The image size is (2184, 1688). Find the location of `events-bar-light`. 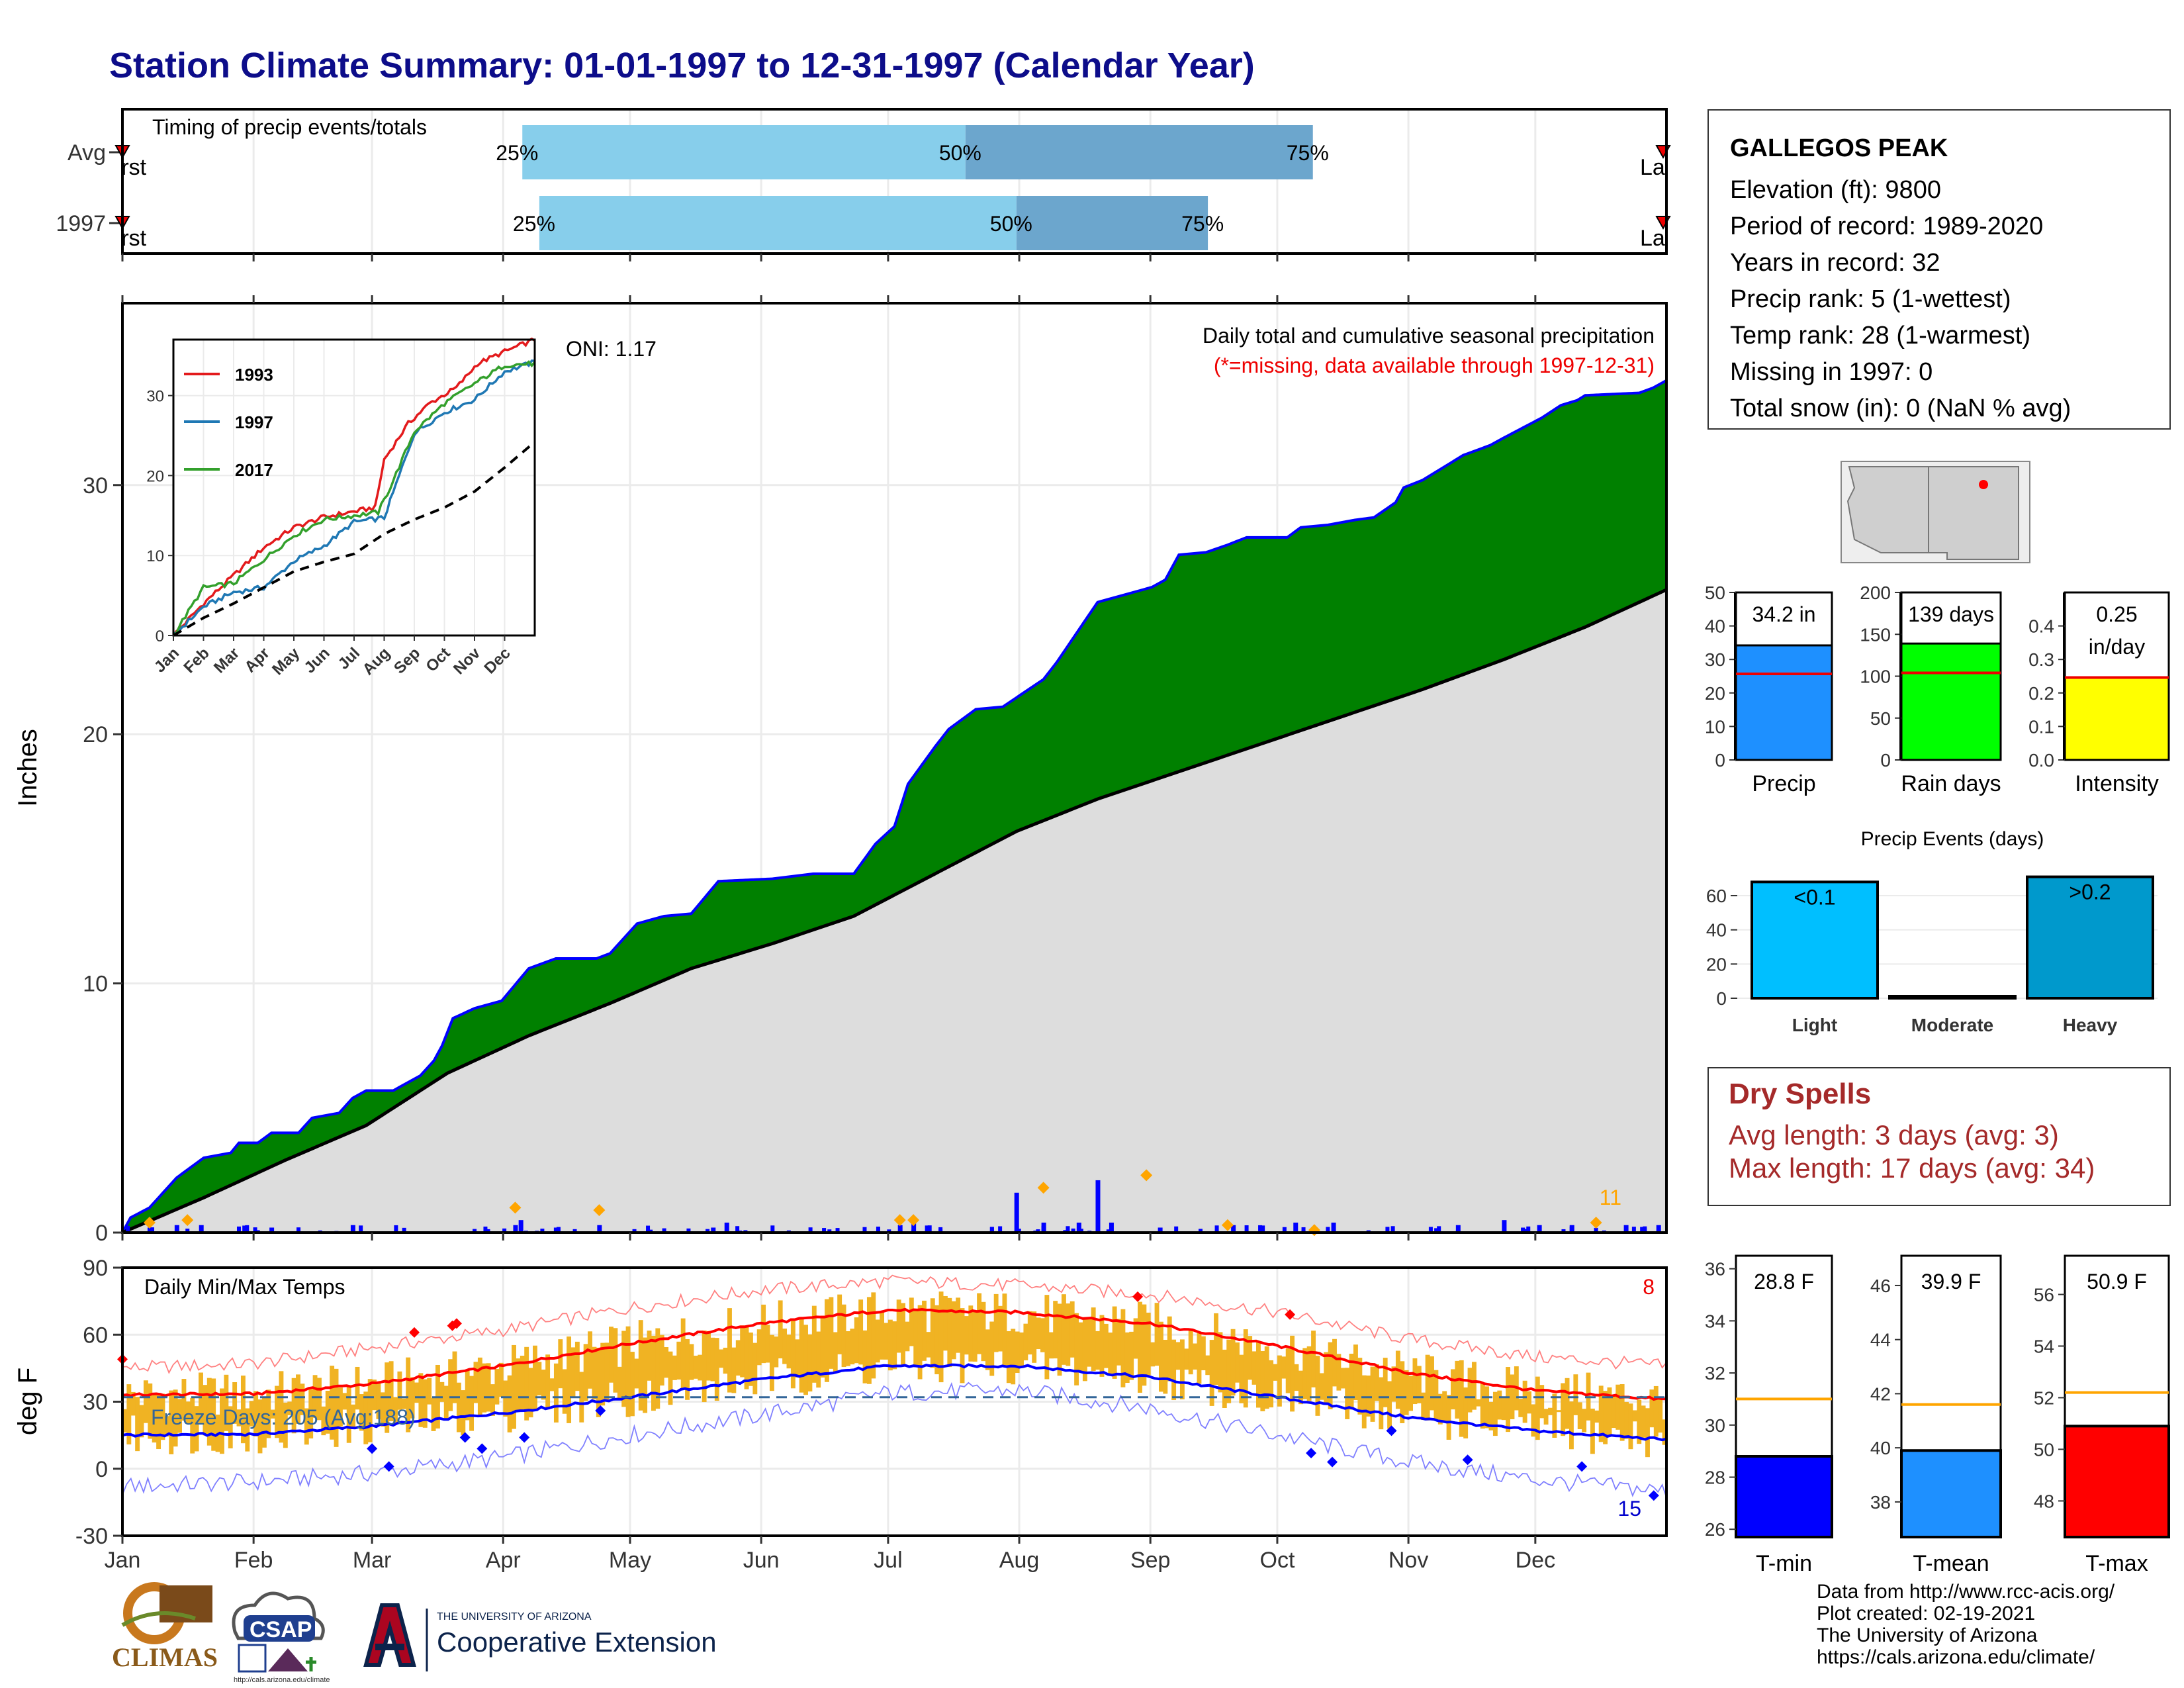

events-bar-light is located at coordinates (1815, 940).